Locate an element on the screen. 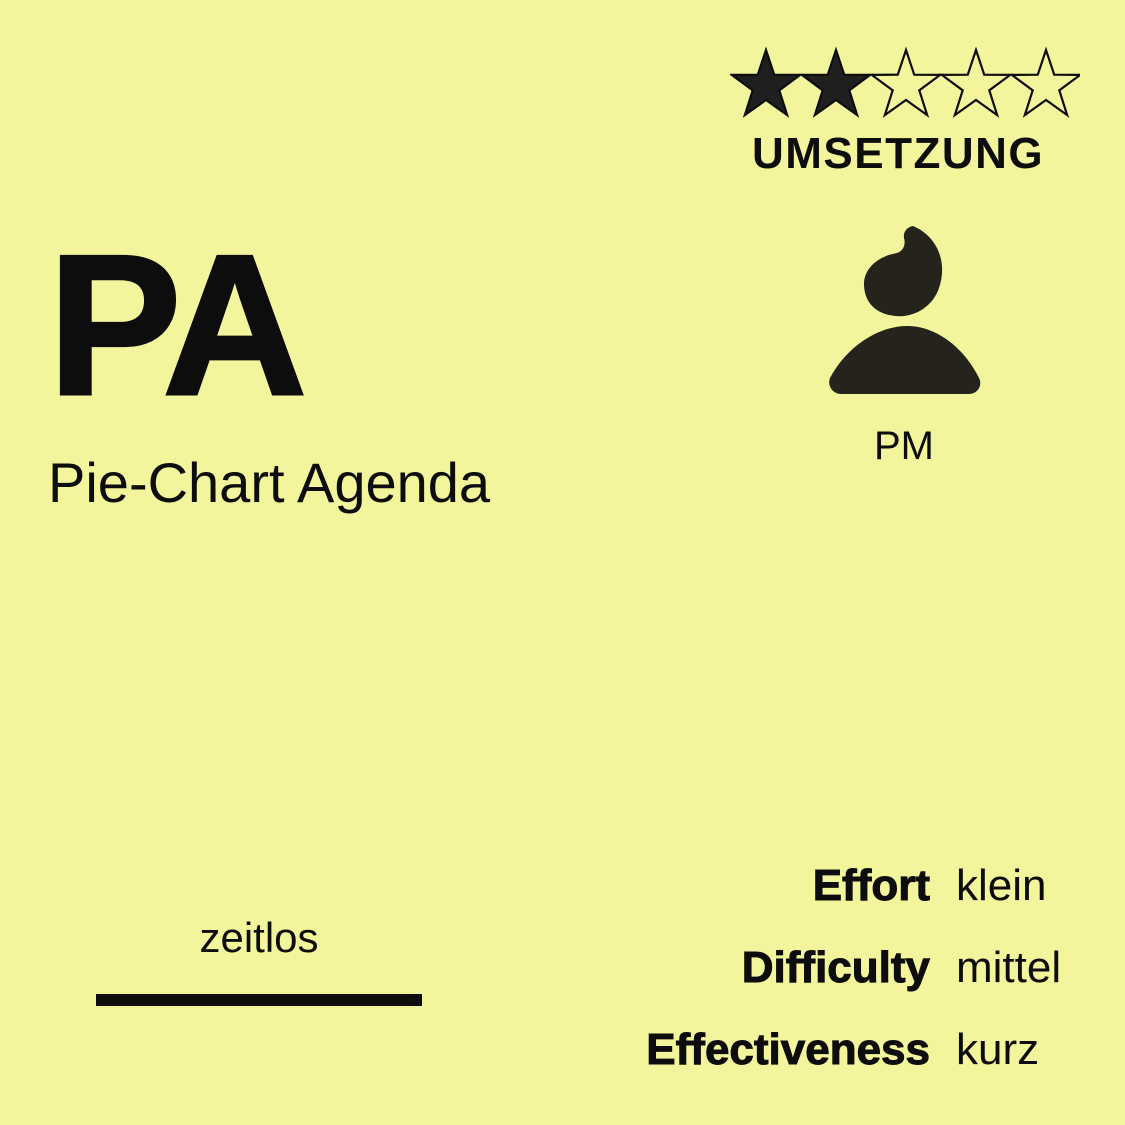 This screenshot has width=1125, height=1125. metric-difficulty: Difficulty mittel is located at coordinates (830, 979).